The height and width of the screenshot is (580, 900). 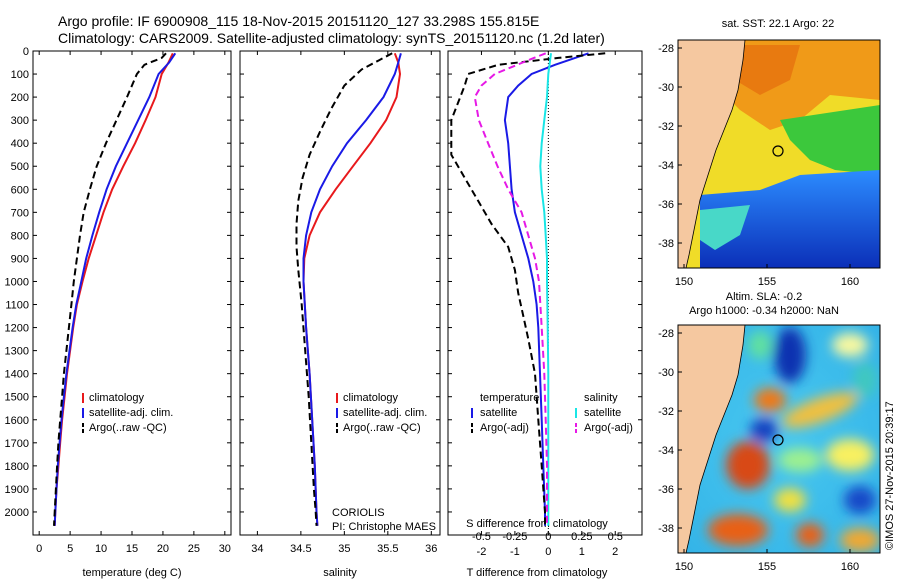 I want to click on copyright-text: ©IMOS 27-Nov-2015 20:39:17, so click(x=890, y=475).